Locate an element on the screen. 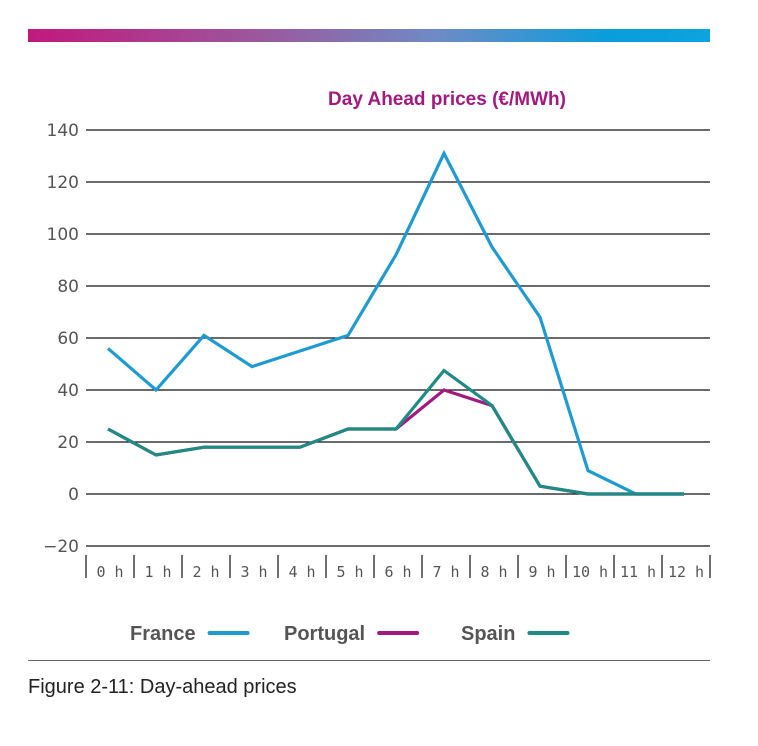 This screenshot has width=758, height=746. y-tick-label: 0 is located at coordinates (73, 495).